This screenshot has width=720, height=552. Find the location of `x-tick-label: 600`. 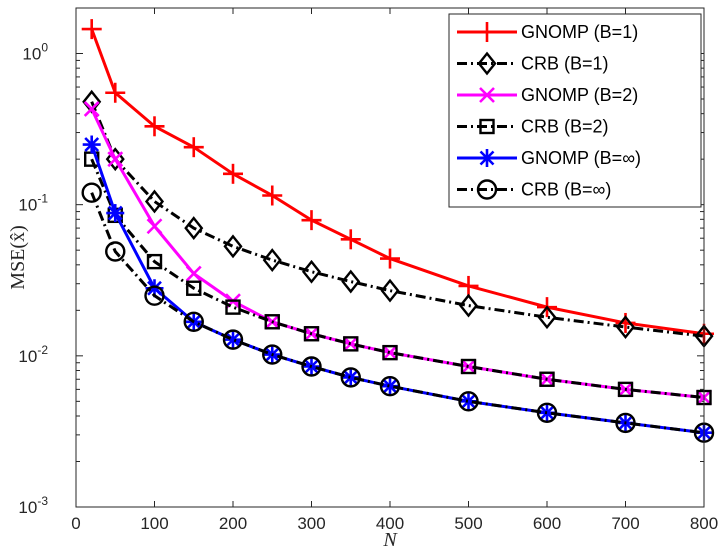

x-tick-label: 600 is located at coordinates (547, 523).